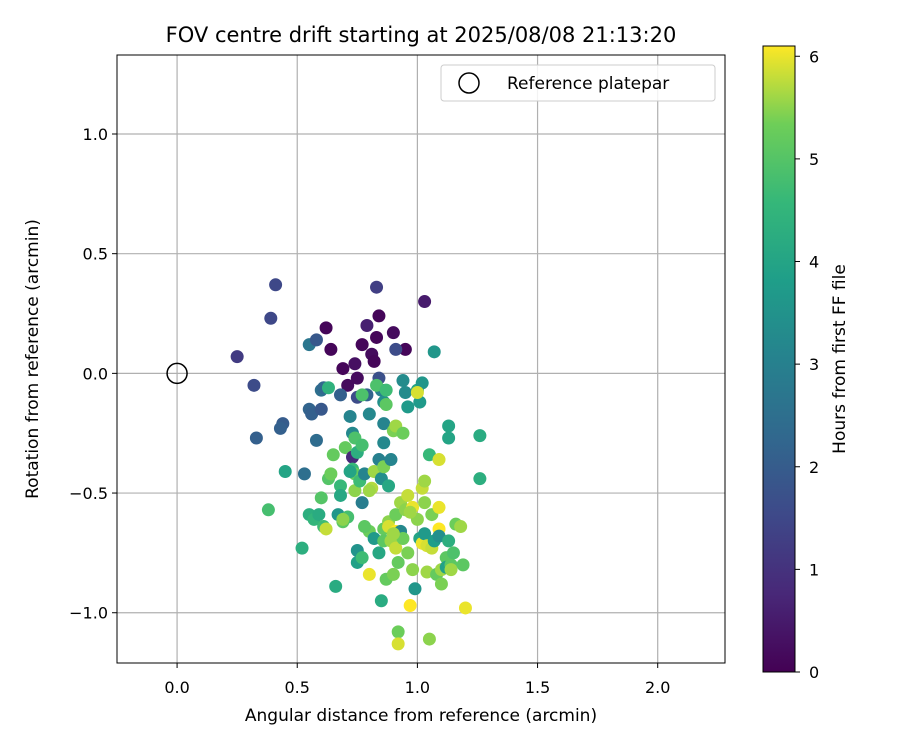 Image resolution: width=900 pixels, height=750 pixels. What do you see at coordinates (95, 373) in the screenshot?
I see `y-tick-label: 0.0` at bounding box center [95, 373].